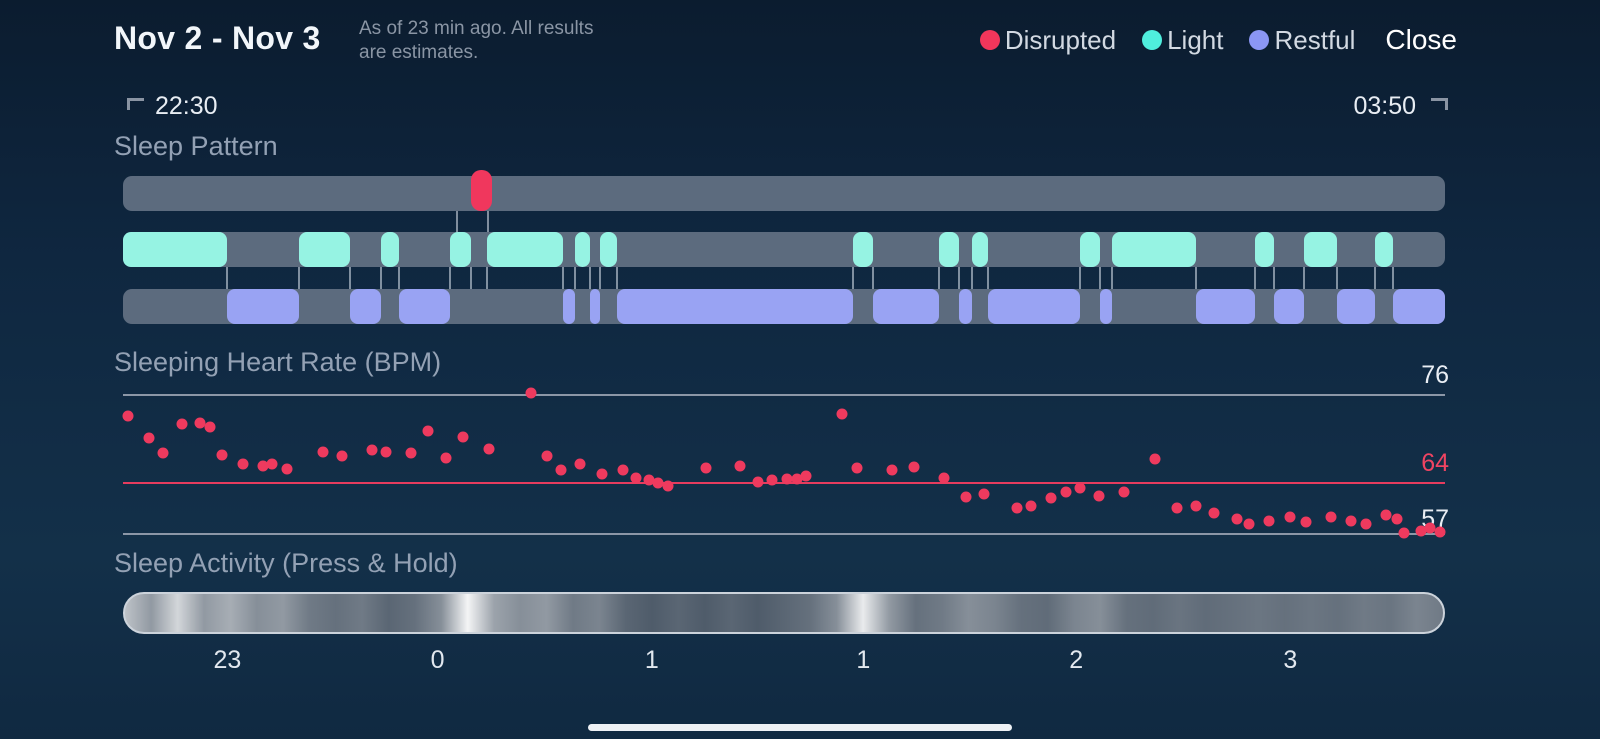 The width and height of the screenshot is (1600, 739). What do you see at coordinates (800, 727) in the screenshot?
I see `home-indicator` at bounding box center [800, 727].